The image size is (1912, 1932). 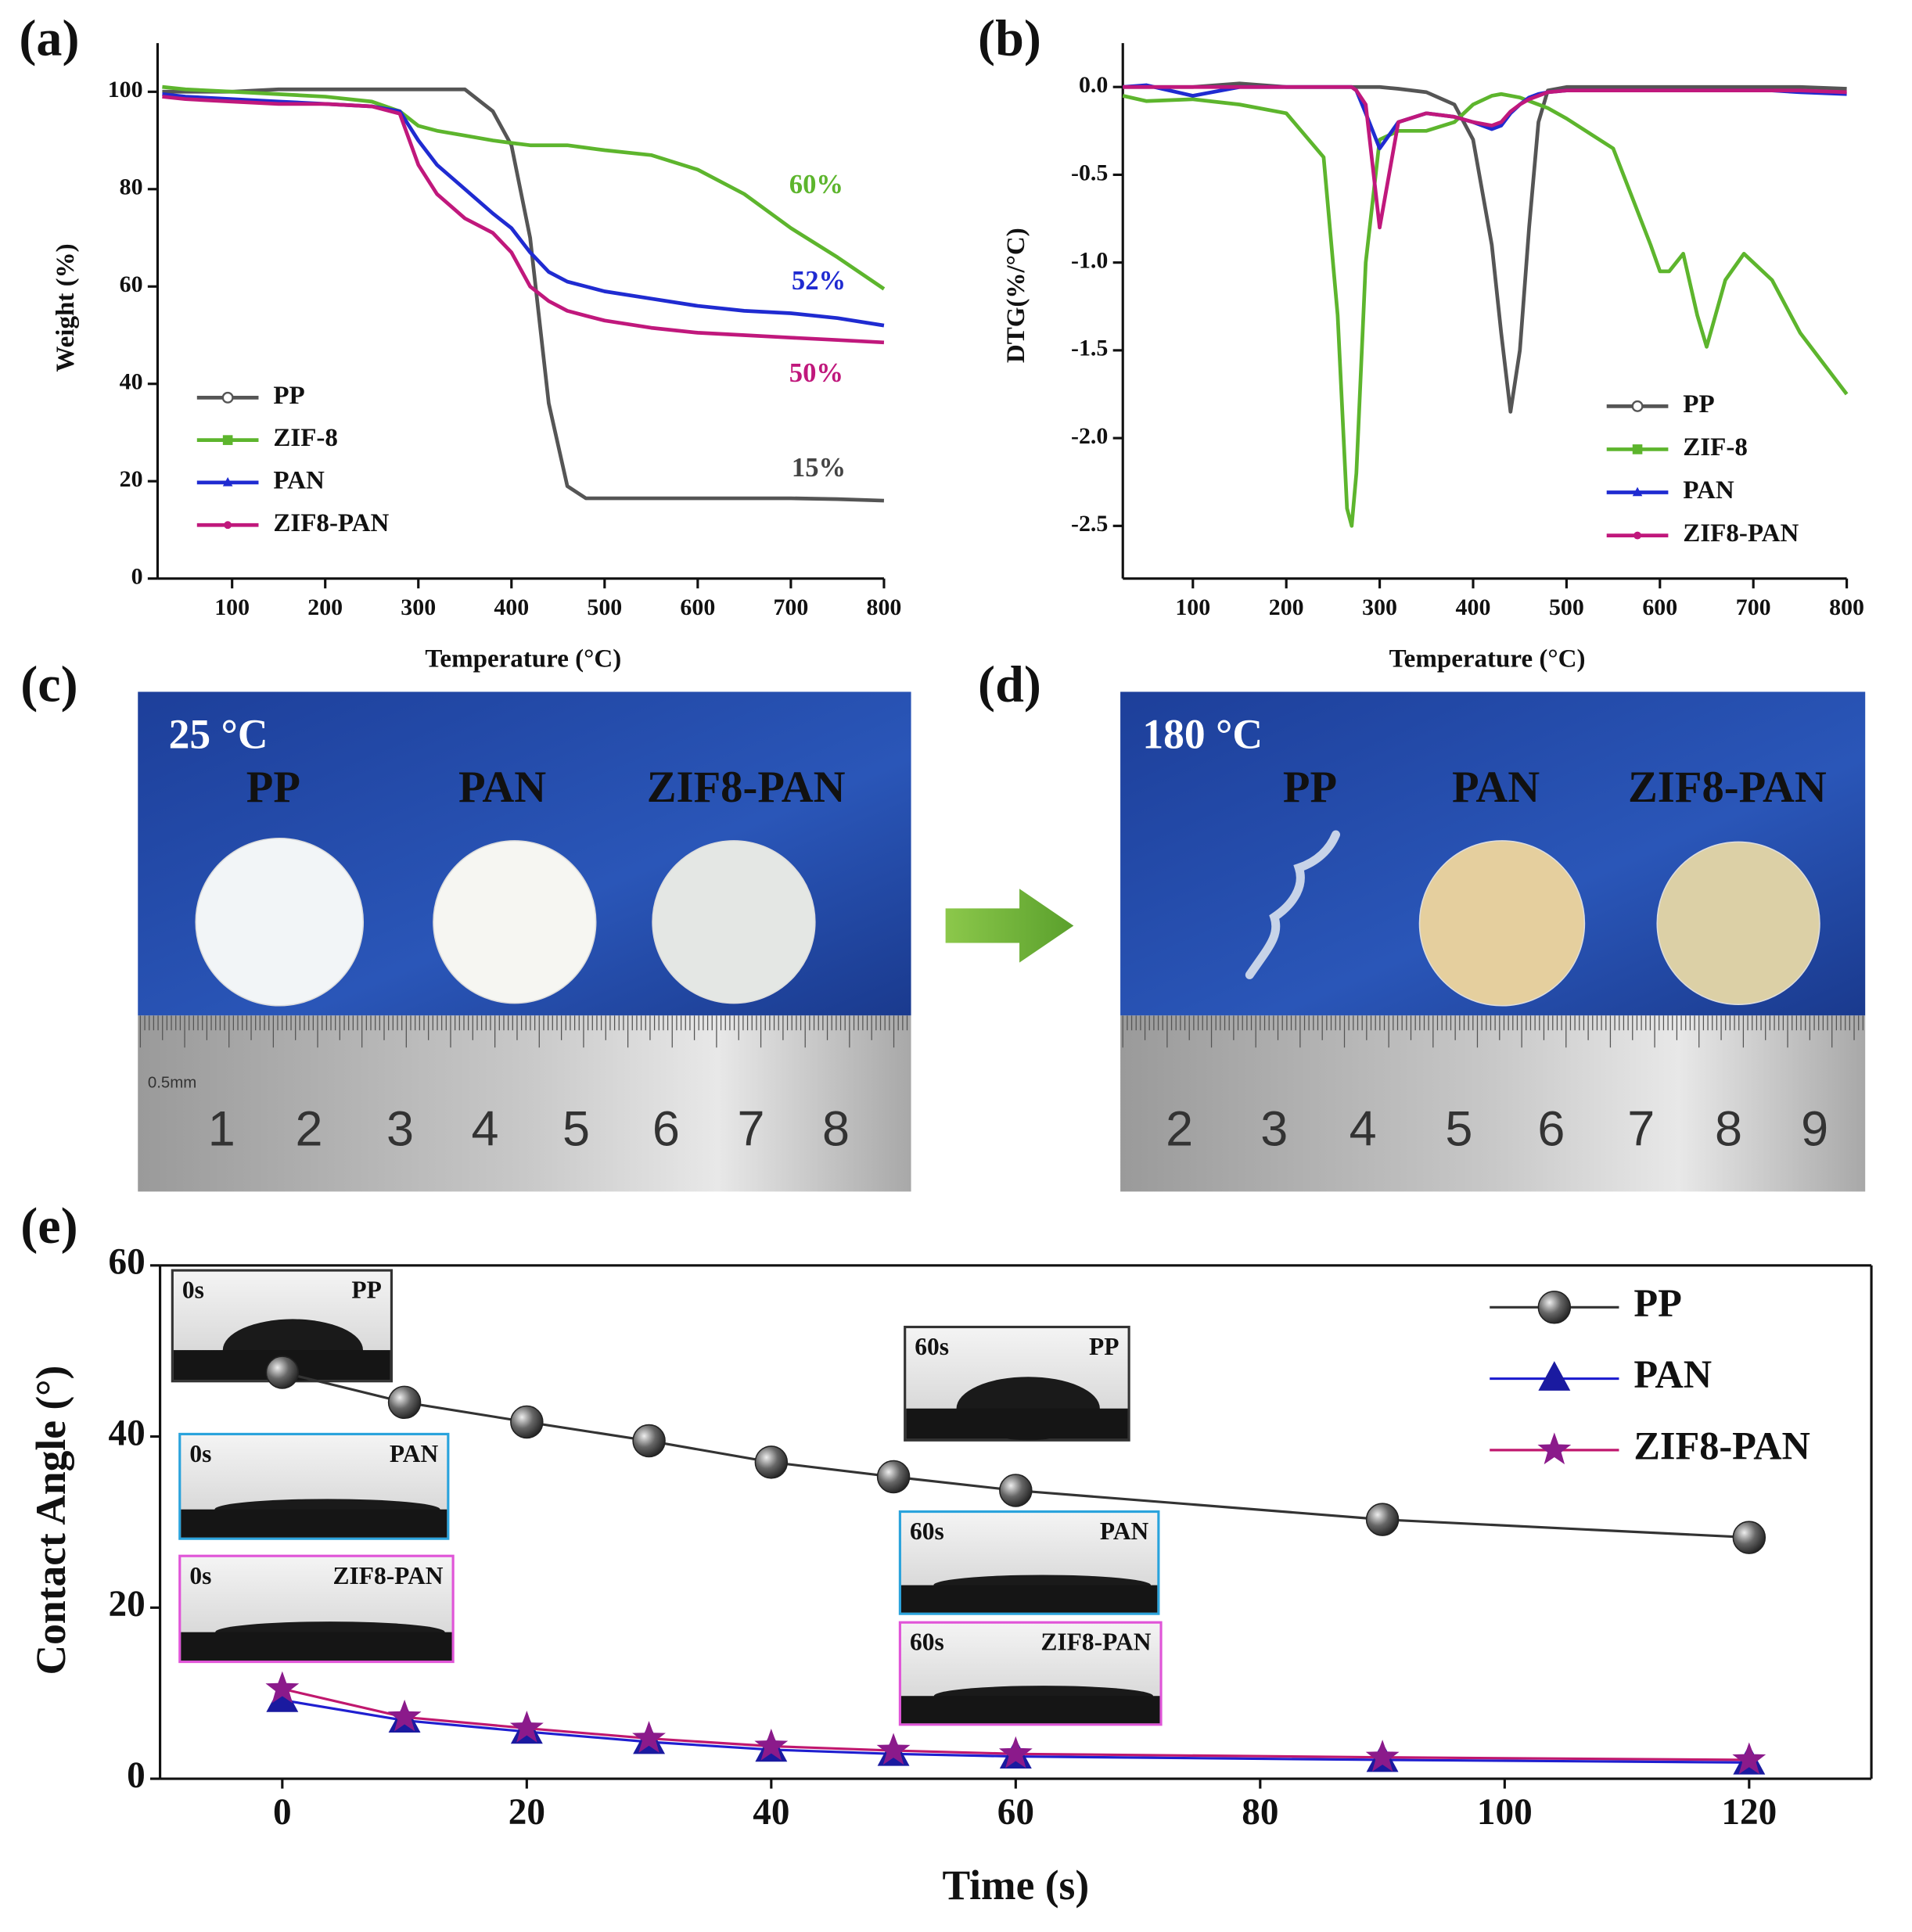 What do you see at coordinates (50, 1521) in the screenshot?
I see `y-axis-label: Contact Angle (°)` at bounding box center [50, 1521].